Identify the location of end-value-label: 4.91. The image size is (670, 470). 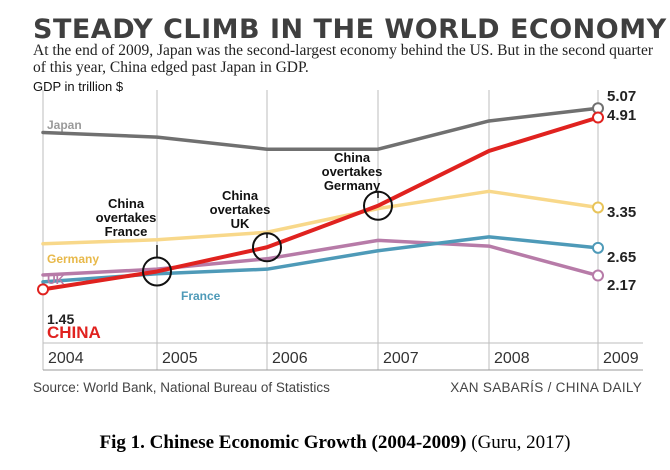
(621, 115).